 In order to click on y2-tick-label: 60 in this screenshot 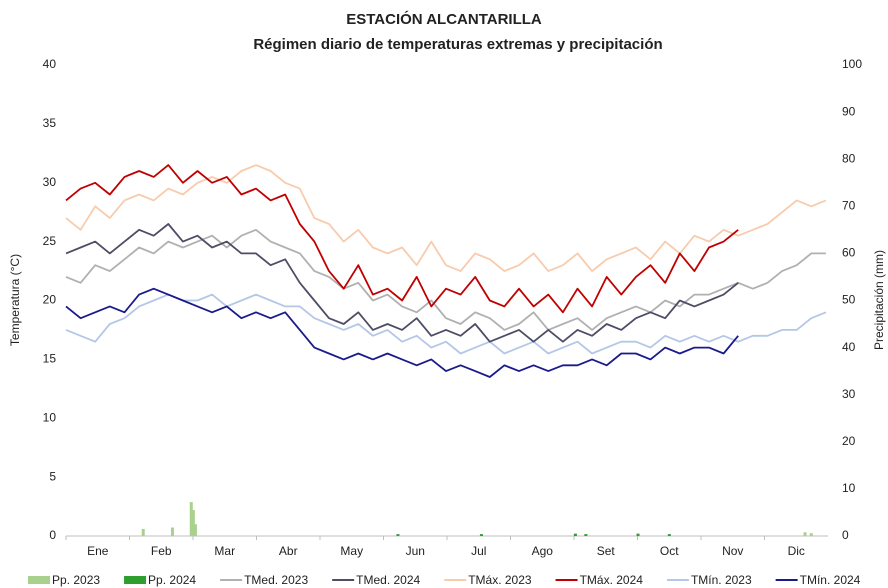, I will do `click(849, 253)`.